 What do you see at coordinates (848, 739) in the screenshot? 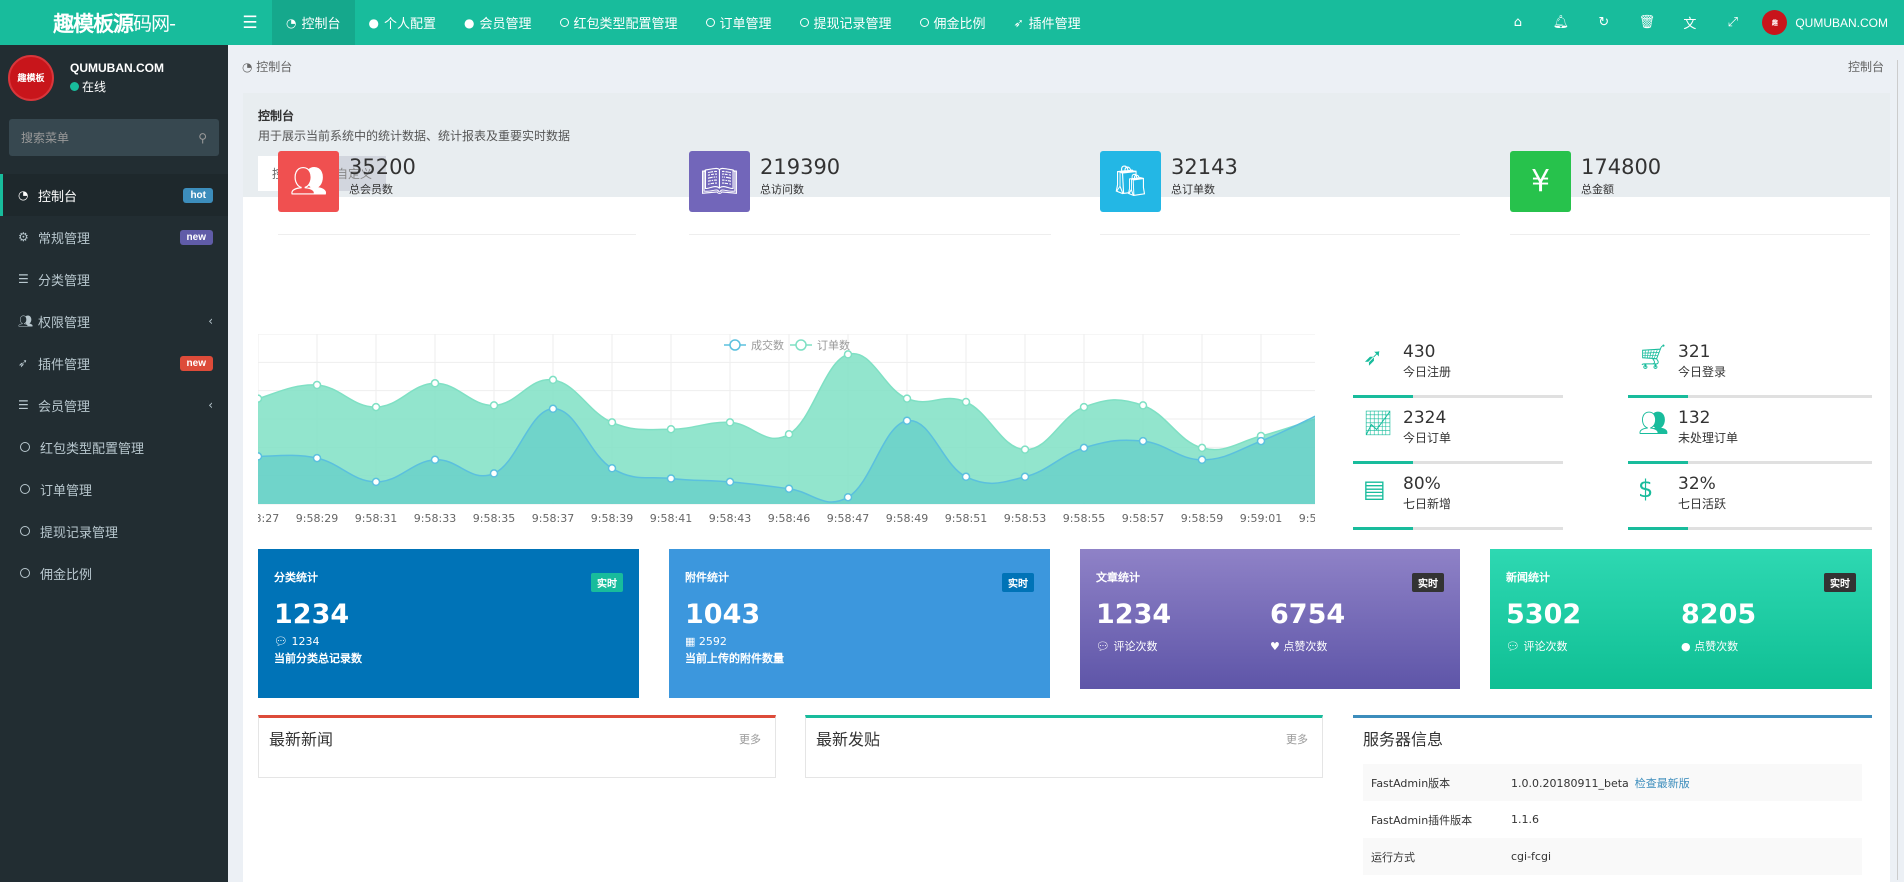
I see `box-title: 最新发贴` at bounding box center [848, 739].